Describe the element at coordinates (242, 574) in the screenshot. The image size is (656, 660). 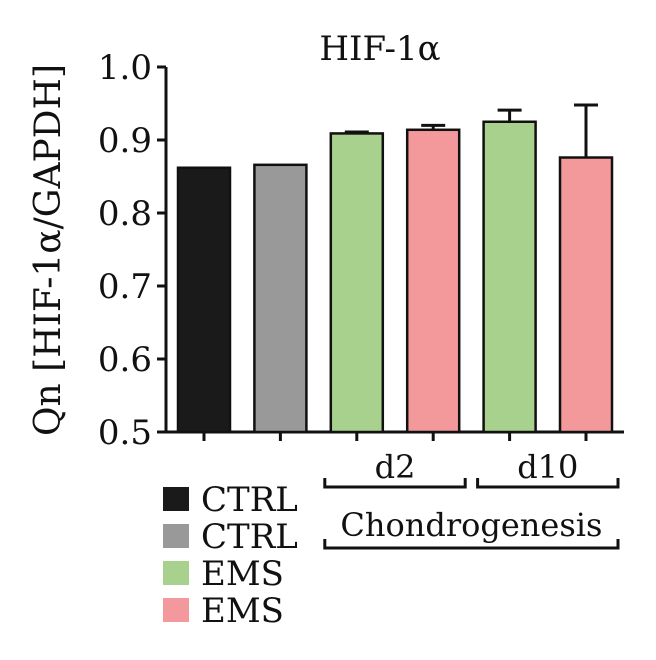
I see `legend-label-3: EMS` at that location.